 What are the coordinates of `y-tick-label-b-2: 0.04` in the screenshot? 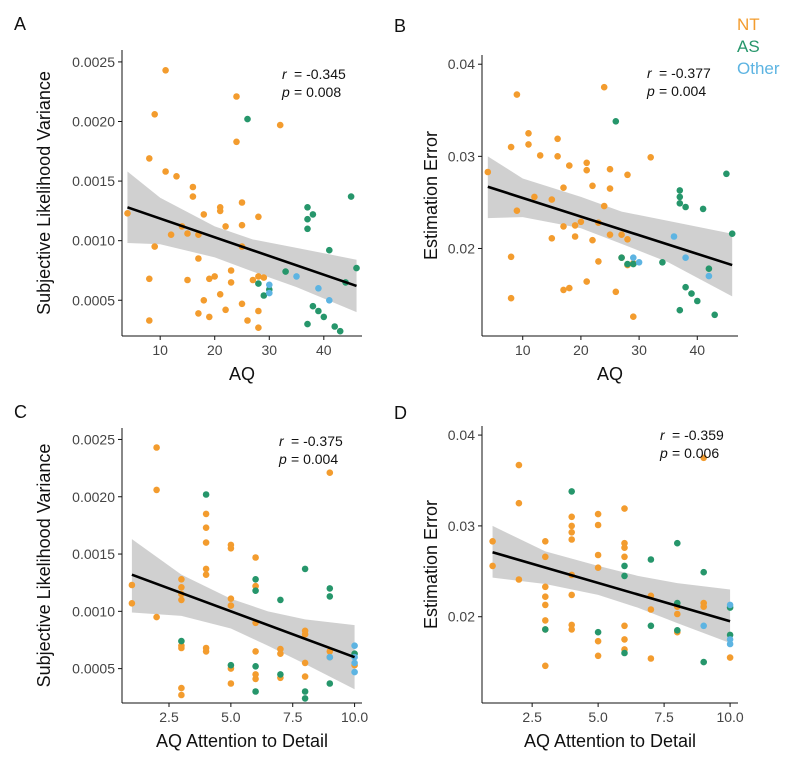 It's located at (461, 64).